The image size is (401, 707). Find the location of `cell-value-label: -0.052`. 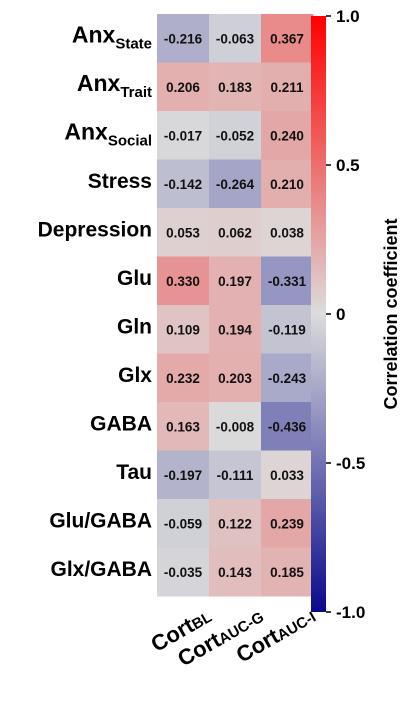

cell-value-label: -0.052 is located at coordinates (235, 135).